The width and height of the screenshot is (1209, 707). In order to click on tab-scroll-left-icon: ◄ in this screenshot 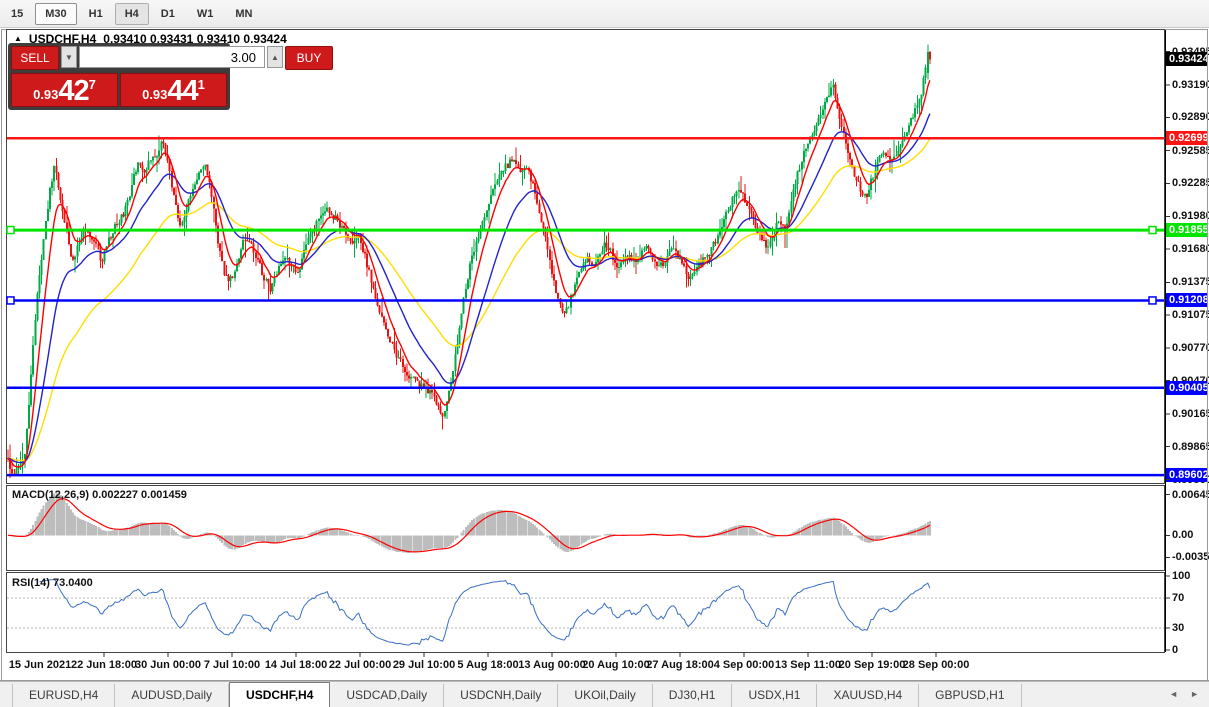, I will do `click(1174, 694)`.